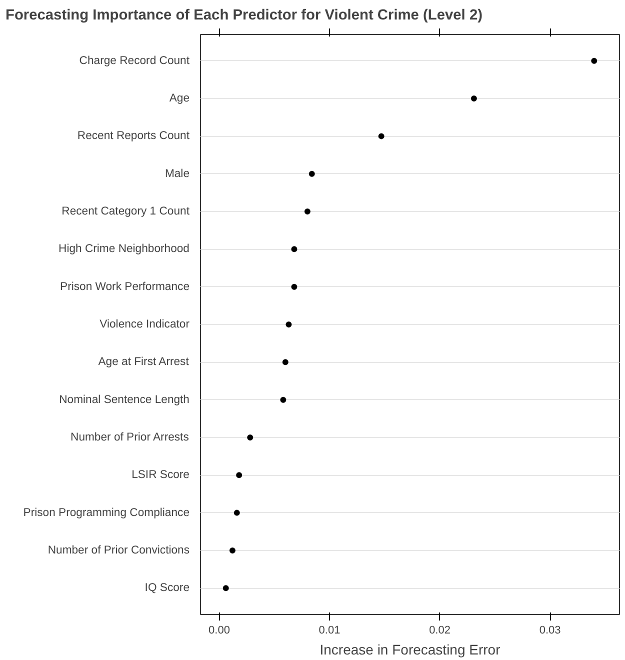  Describe the element at coordinates (179, 98) in the screenshot. I see `y-tick-label: Age` at that location.